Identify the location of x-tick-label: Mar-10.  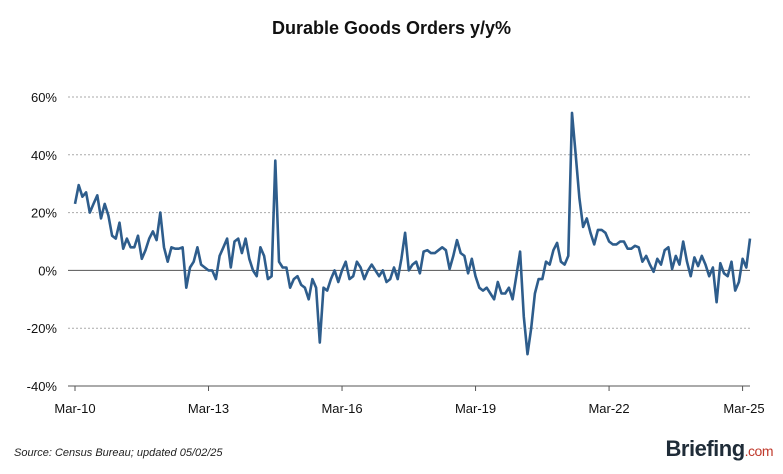
(74, 408).